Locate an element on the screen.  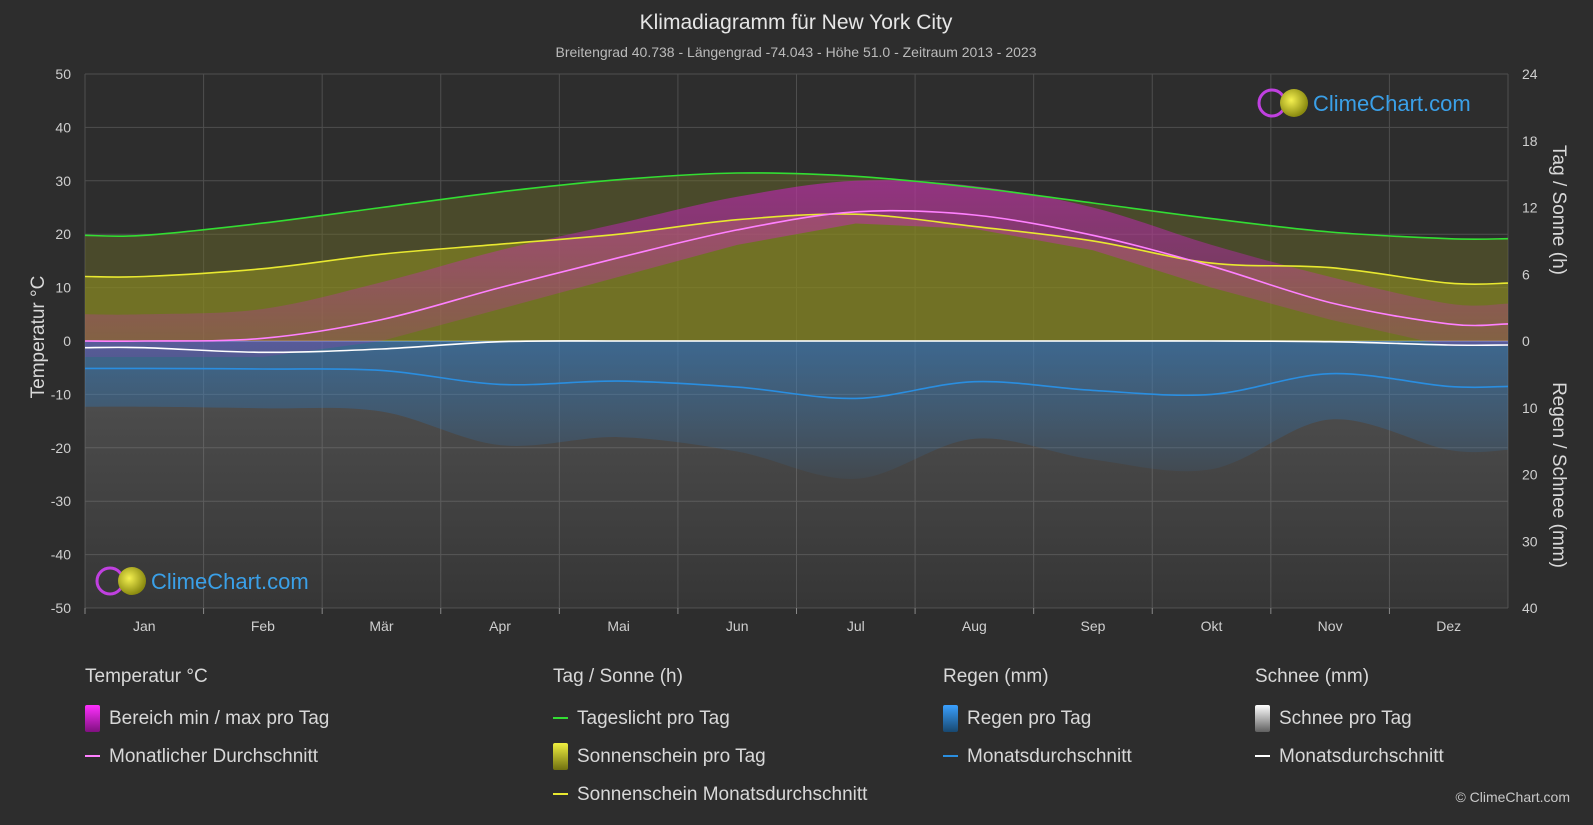
copyright: © ClimeChart.com is located at coordinates (1512, 797).